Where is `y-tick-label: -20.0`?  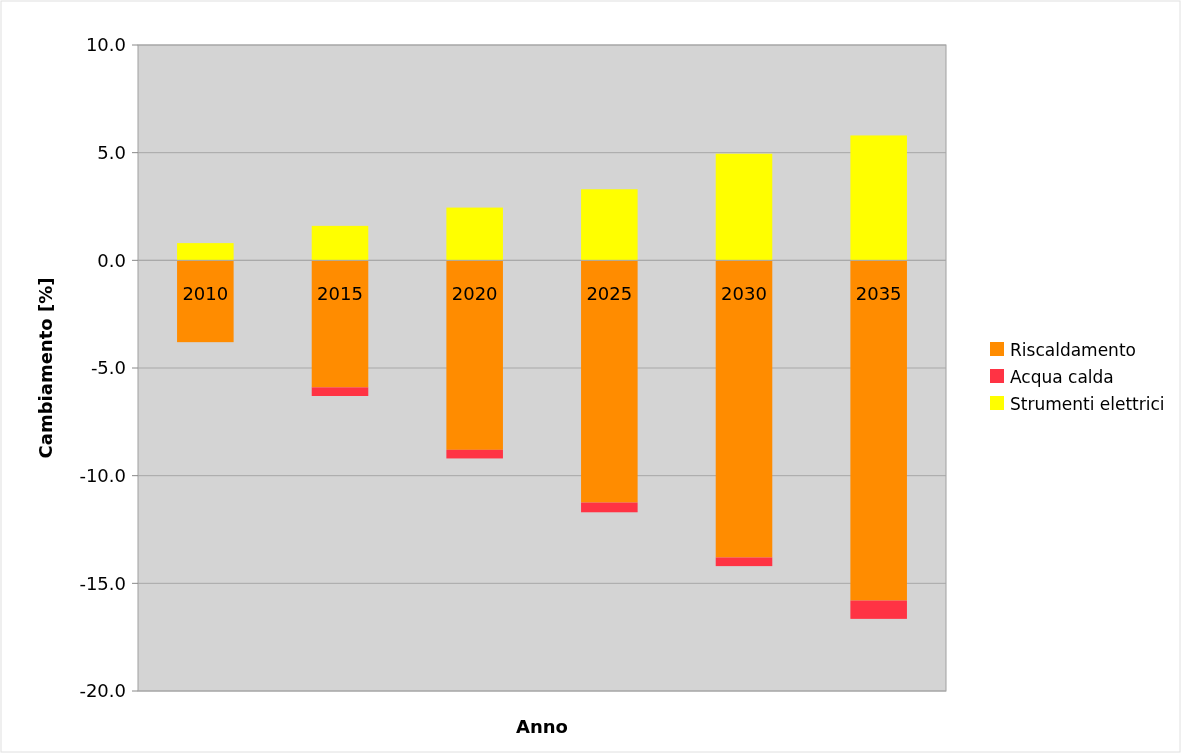 y-tick-label: -20.0 is located at coordinates (102, 691).